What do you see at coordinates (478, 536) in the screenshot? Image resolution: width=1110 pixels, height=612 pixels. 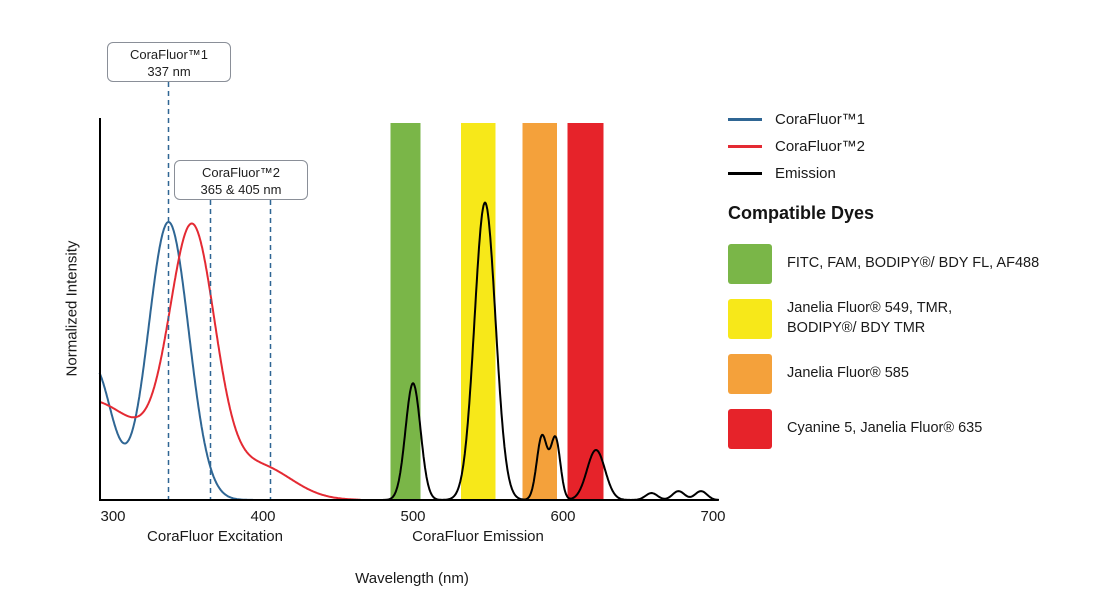 I see `x-axis-group-label-emission: CoraFluor Emission` at bounding box center [478, 536].